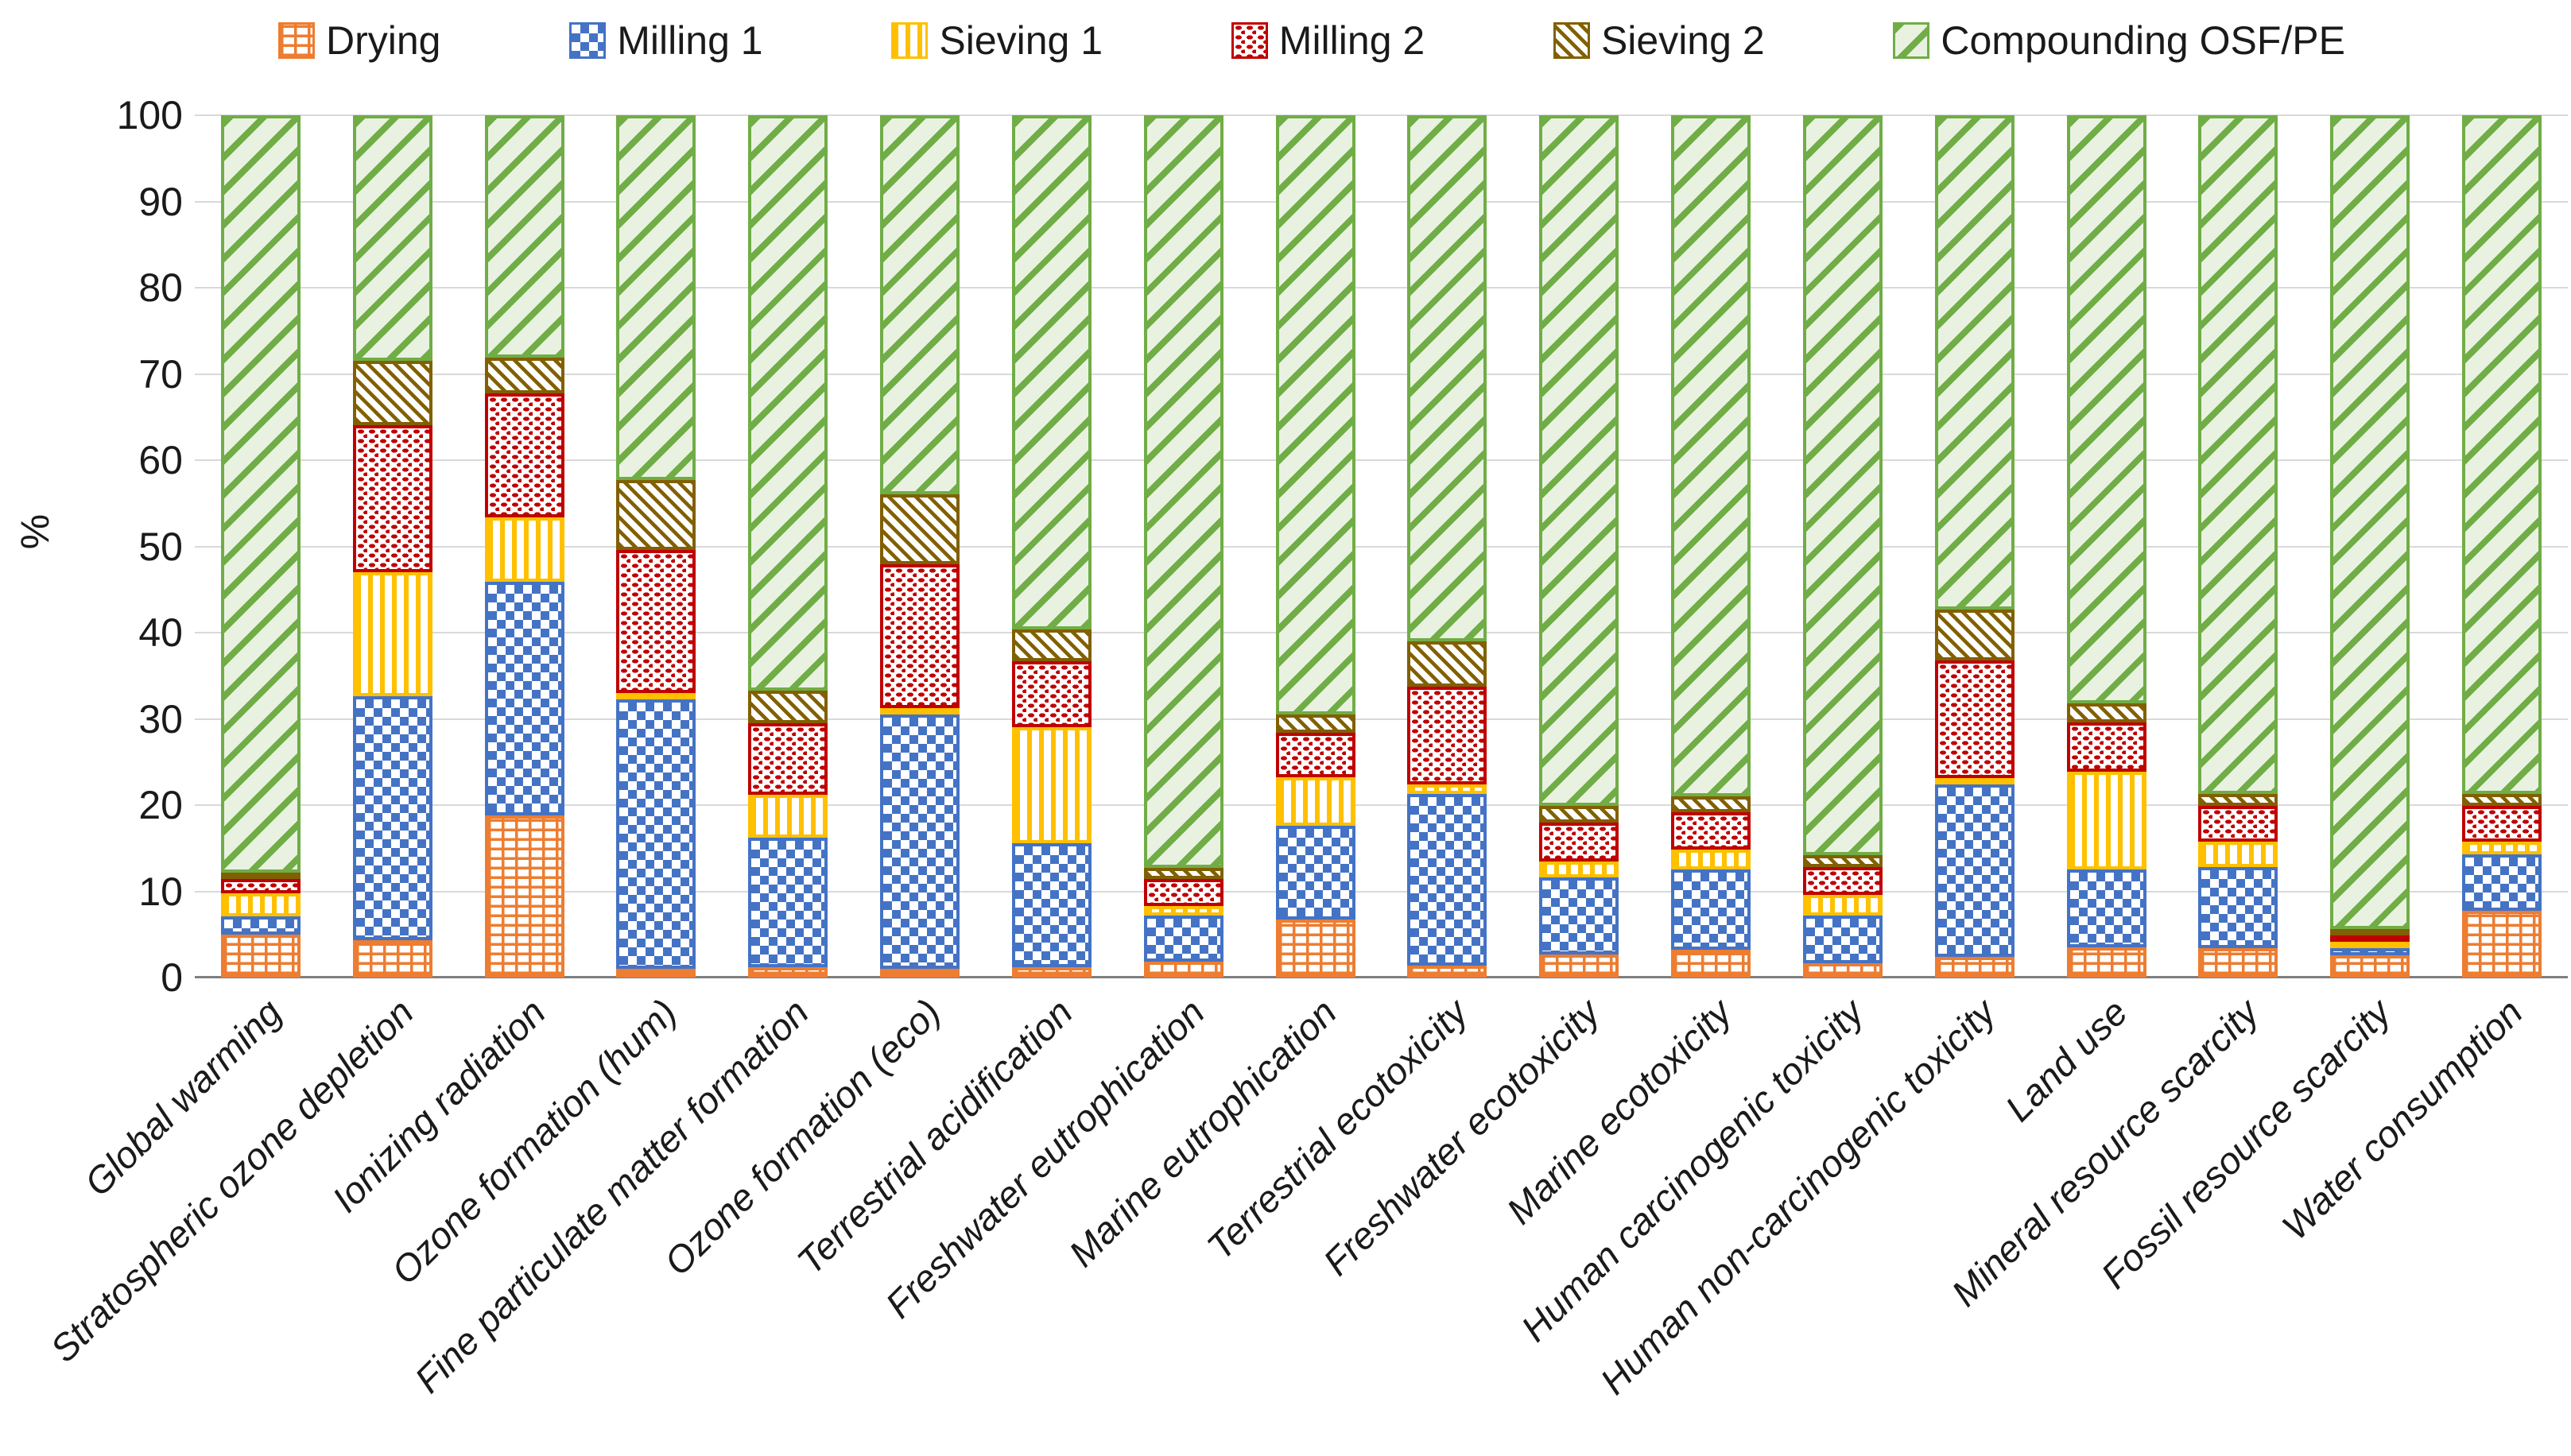 Image resolution: width=2571 pixels, height=1456 pixels. I want to click on legend-label: Sieving 2, so click(1683, 40).